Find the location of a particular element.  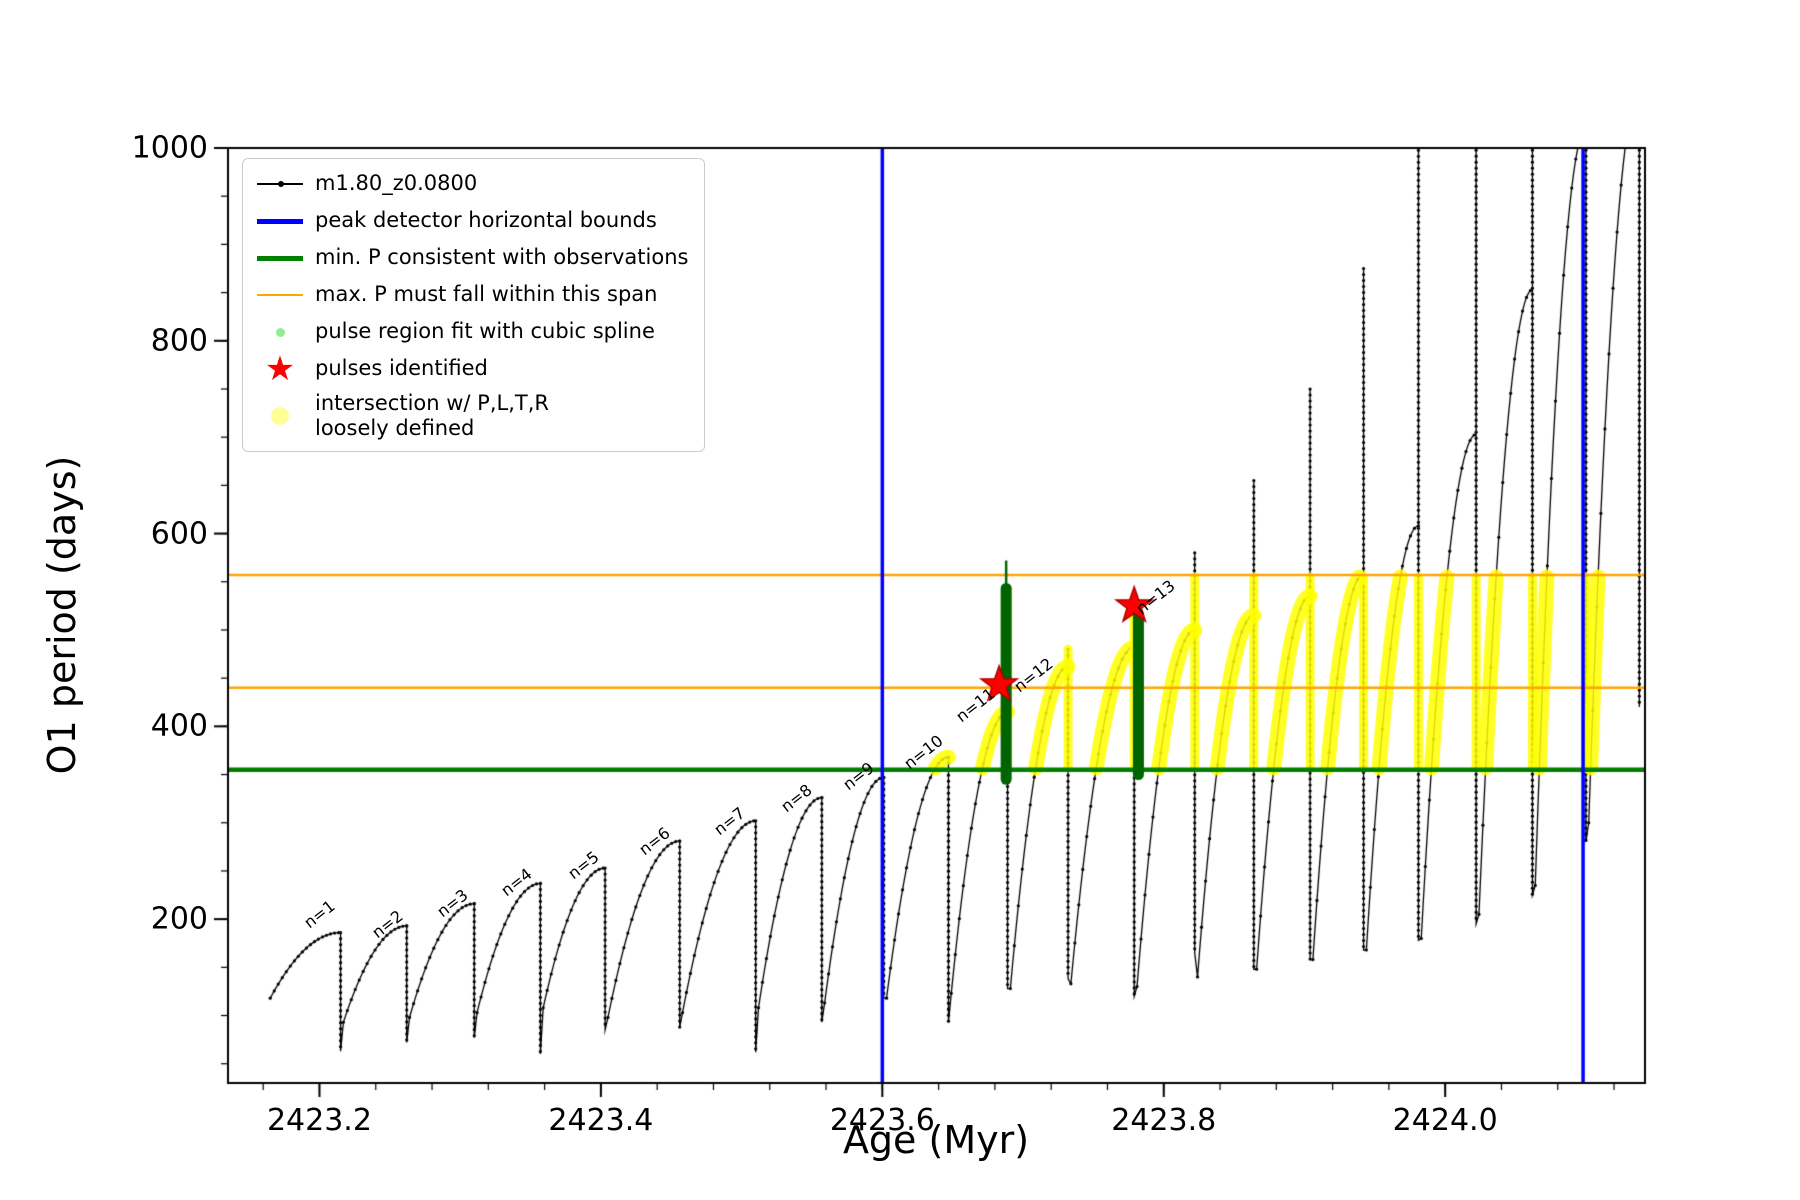

y-tick-label: 1000 is located at coordinates (169, 148).